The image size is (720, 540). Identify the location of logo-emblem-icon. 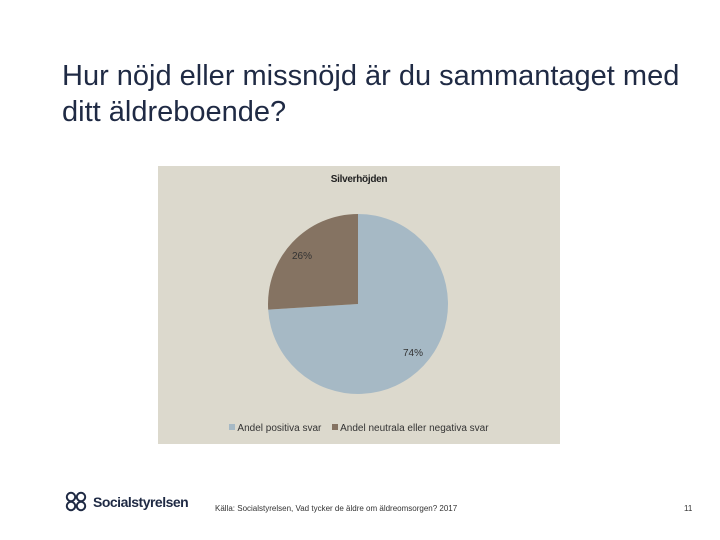
(76, 501).